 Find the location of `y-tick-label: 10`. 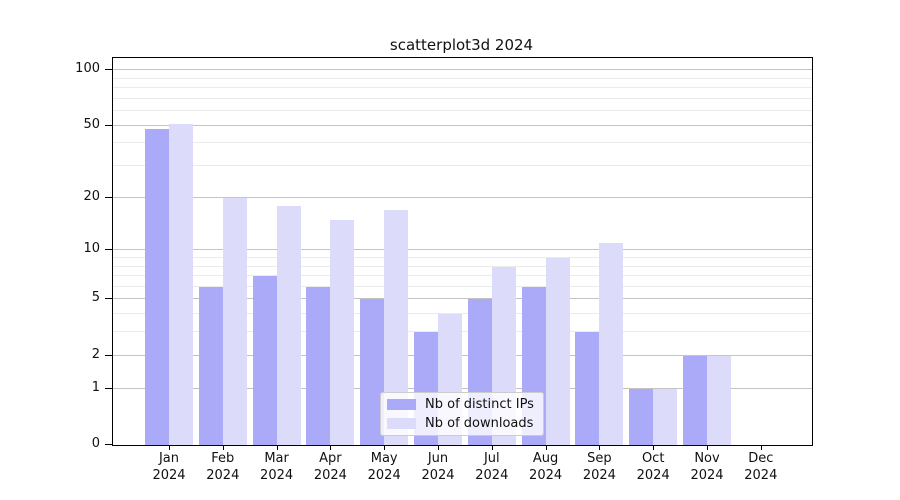

y-tick-label: 10 is located at coordinates (91, 249).